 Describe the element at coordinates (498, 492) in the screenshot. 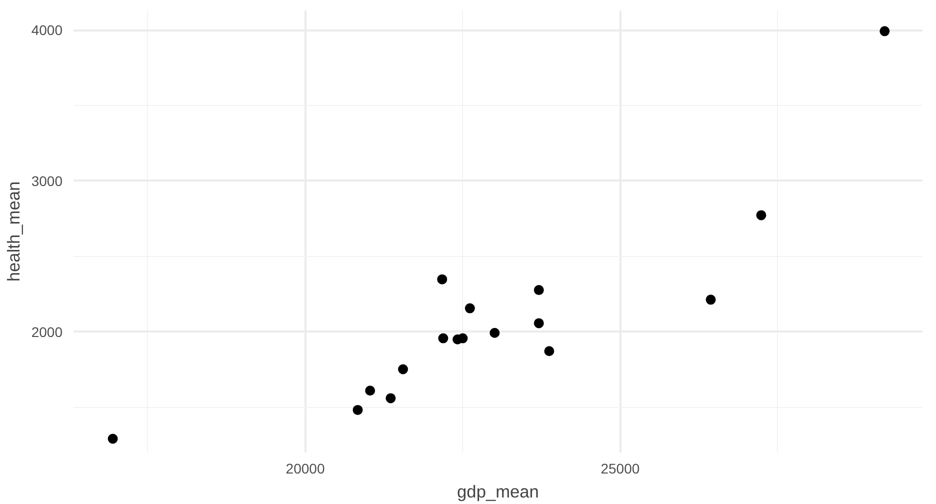

I see `x-axis-title: gdp_mean` at that location.